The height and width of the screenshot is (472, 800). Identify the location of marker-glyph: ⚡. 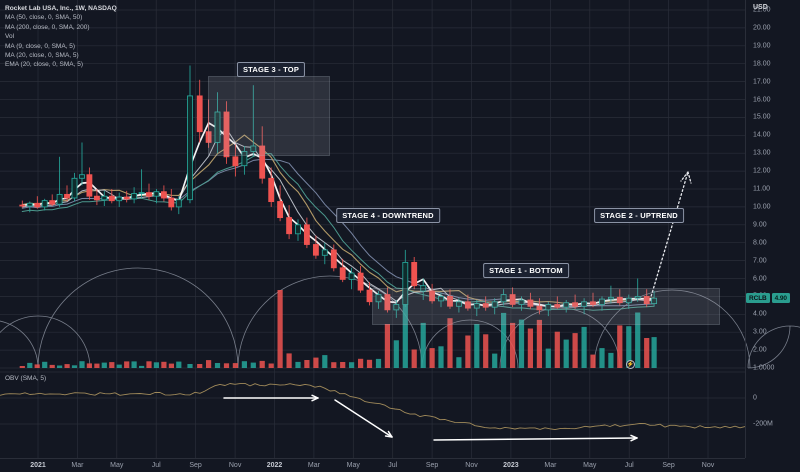
(630, 365).